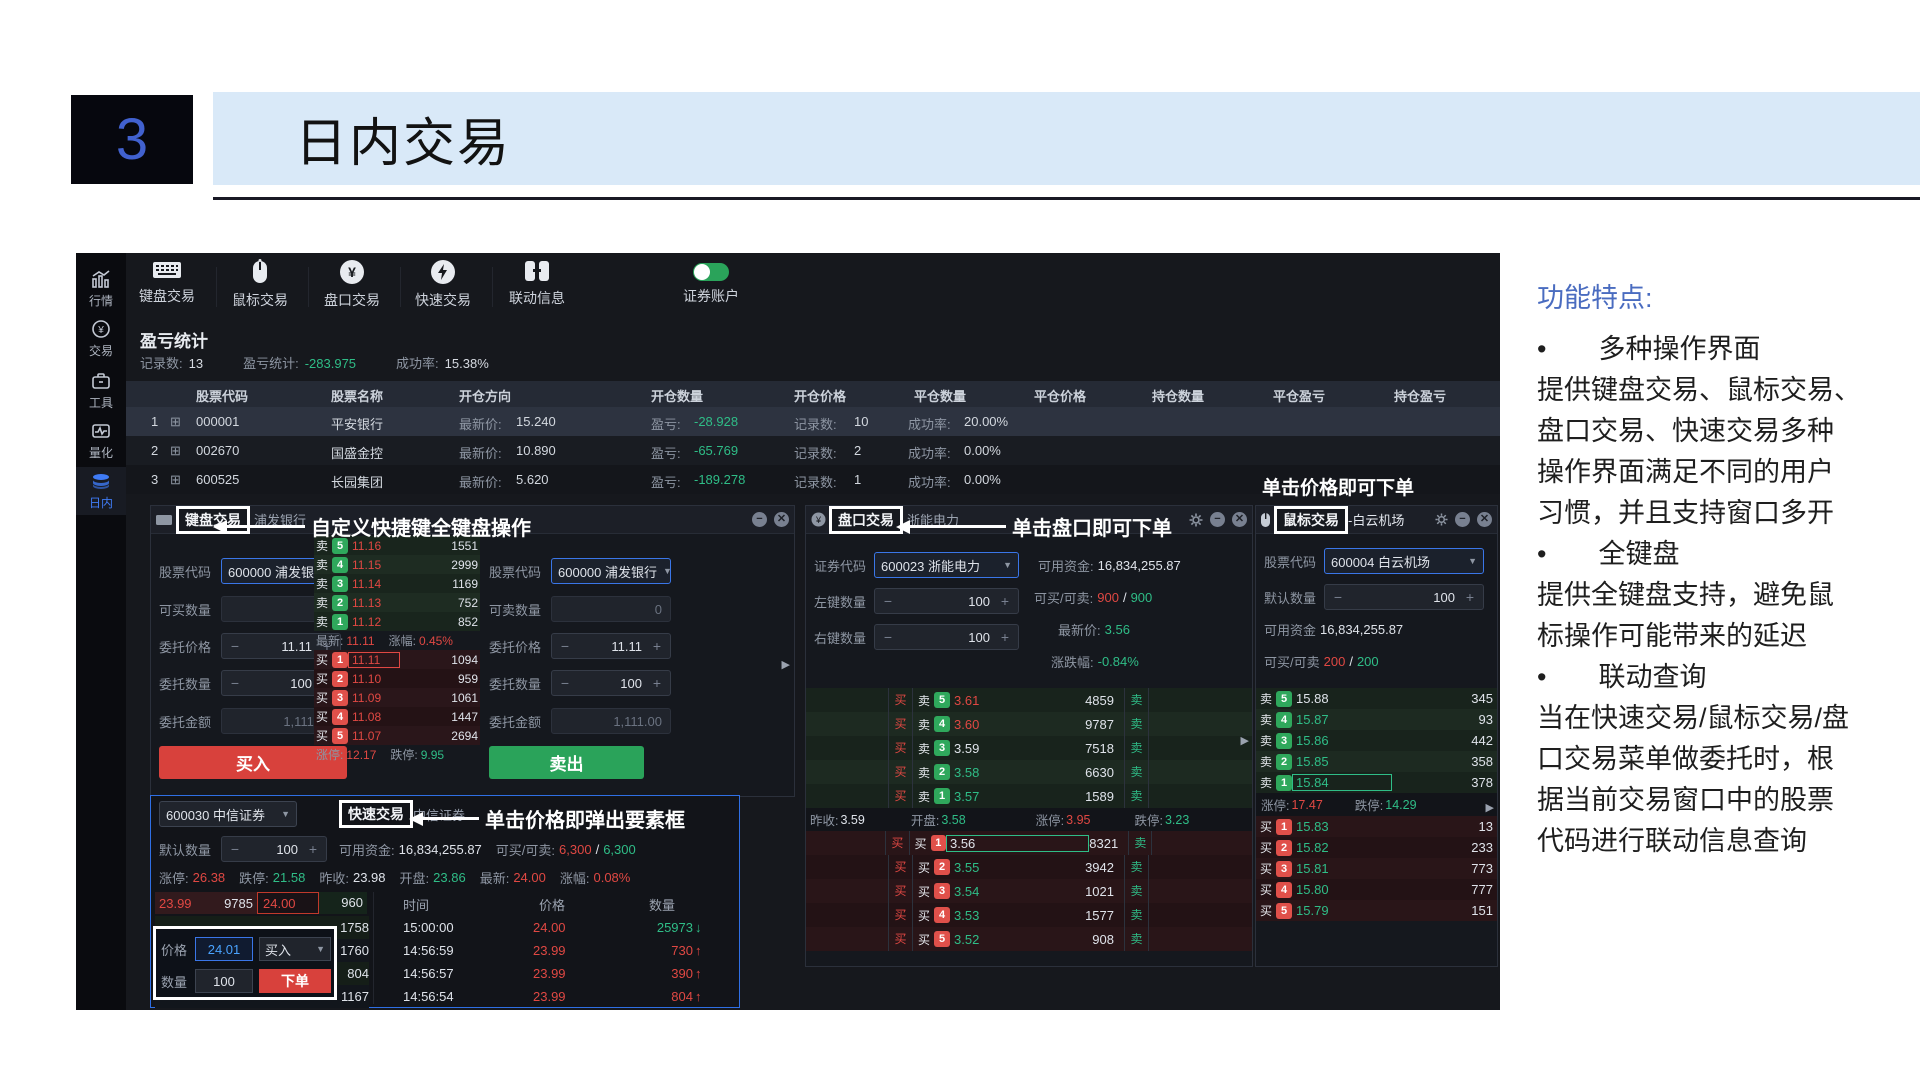  Describe the element at coordinates (1376, 519) in the screenshot. I see `mouse-panel-titlebar: 鼠标交易 -白云机场 − ✕` at that location.